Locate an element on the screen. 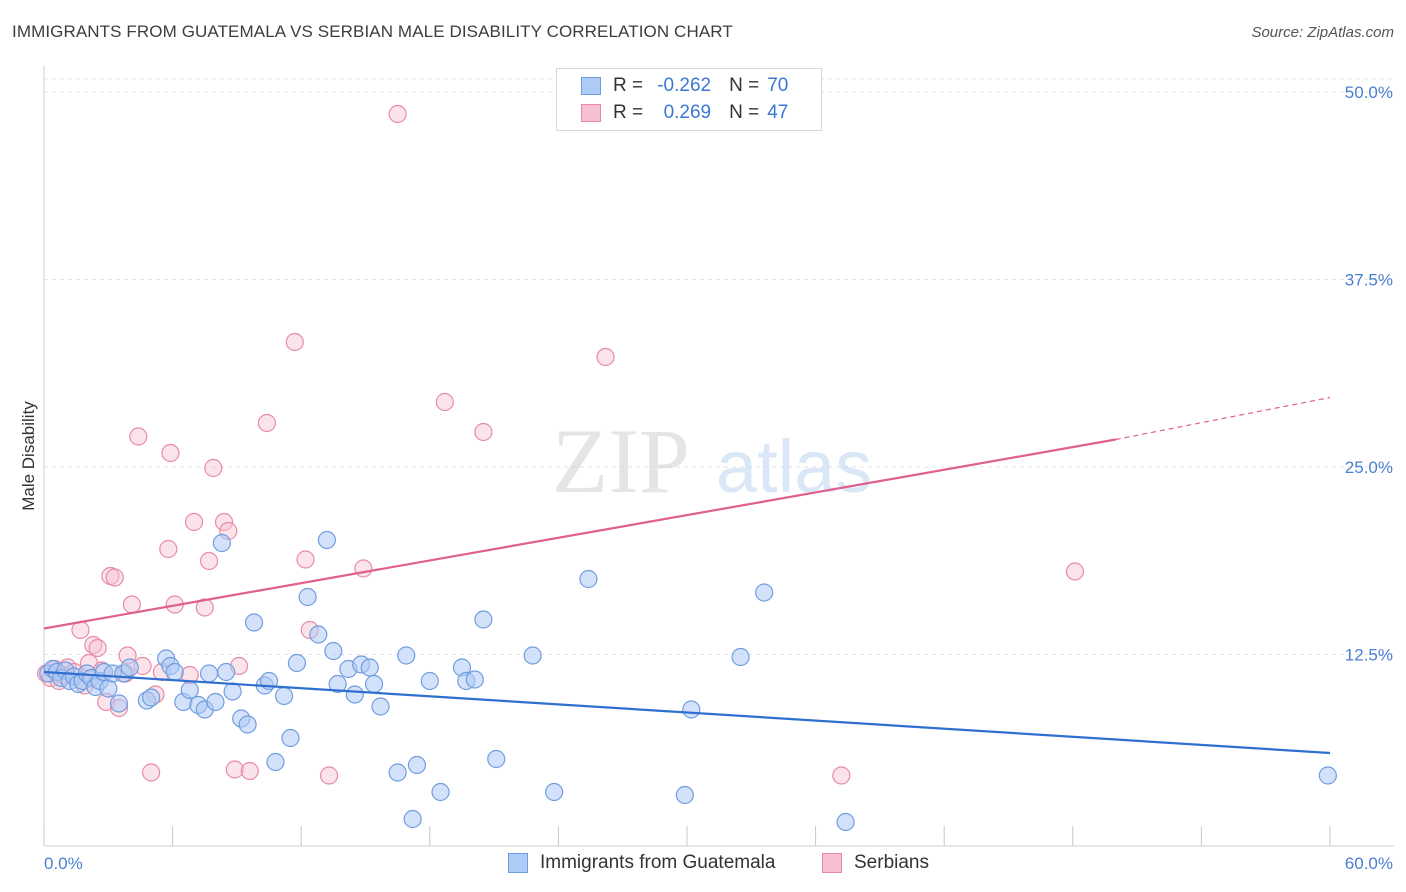 This screenshot has width=1406, height=892. x-tick-label: 60.0% is located at coordinates (1369, 863).